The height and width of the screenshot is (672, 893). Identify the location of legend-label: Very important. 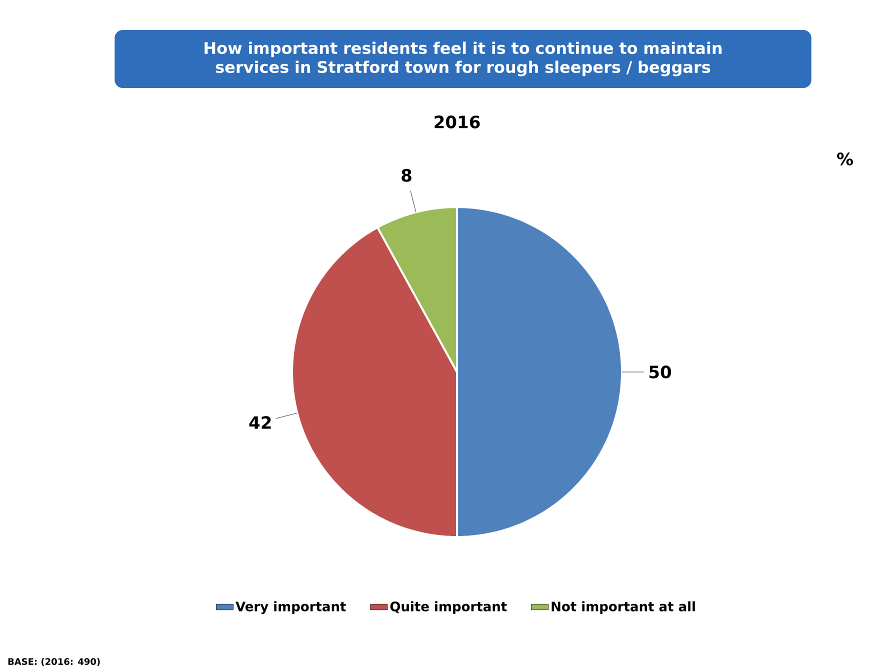
(291, 607).